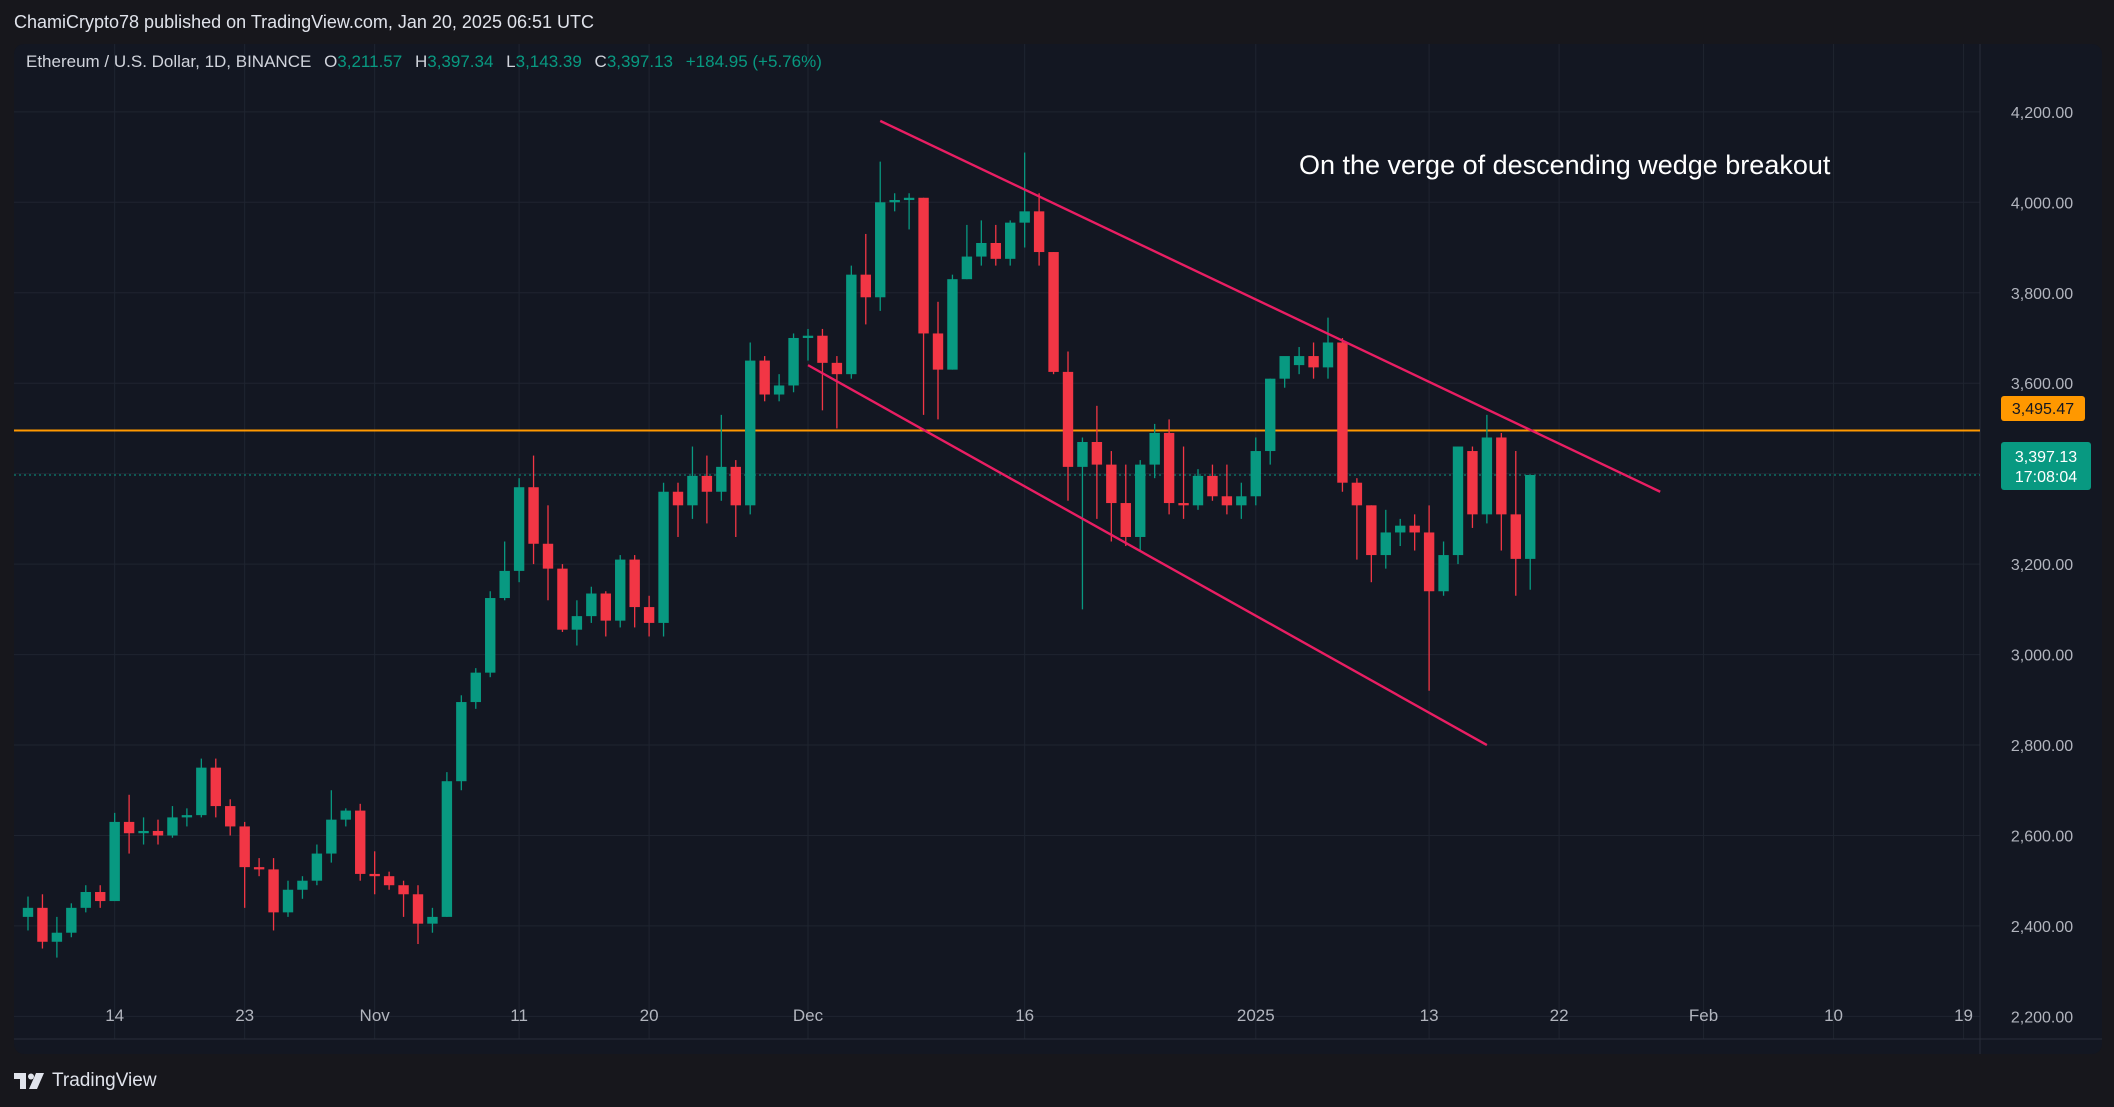  Describe the element at coordinates (2042, 836) in the screenshot. I see `price-tick-label: 2,600.00` at that location.